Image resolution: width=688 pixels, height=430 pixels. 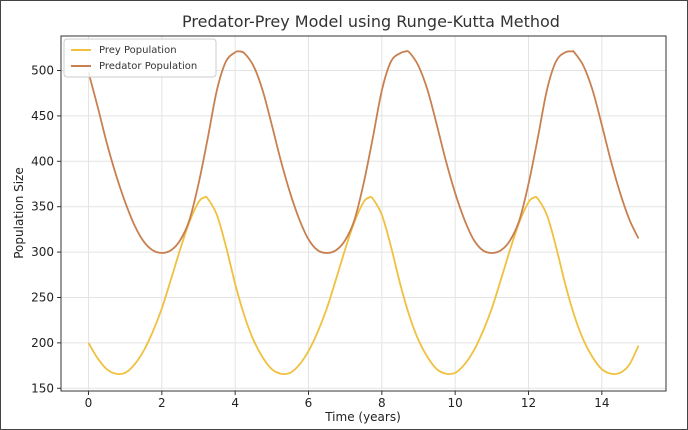 What do you see at coordinates (528, 403) in the screenshot?
I see `x-tick-label: 12` at bounding box center [528, 403].